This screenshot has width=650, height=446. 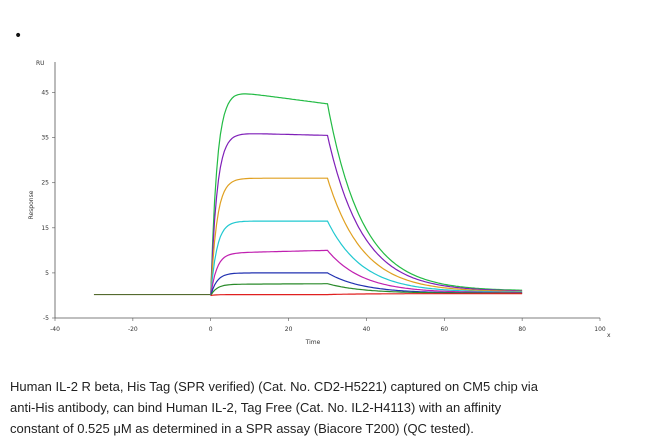 I want to click on x-tick-label: -20, so click(x=133, y=329).